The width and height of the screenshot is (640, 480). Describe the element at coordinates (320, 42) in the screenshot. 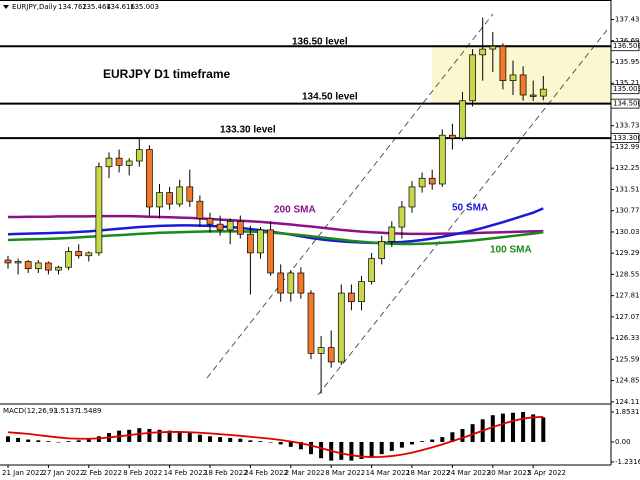

I see `level-text: 136.50 level` at that location.